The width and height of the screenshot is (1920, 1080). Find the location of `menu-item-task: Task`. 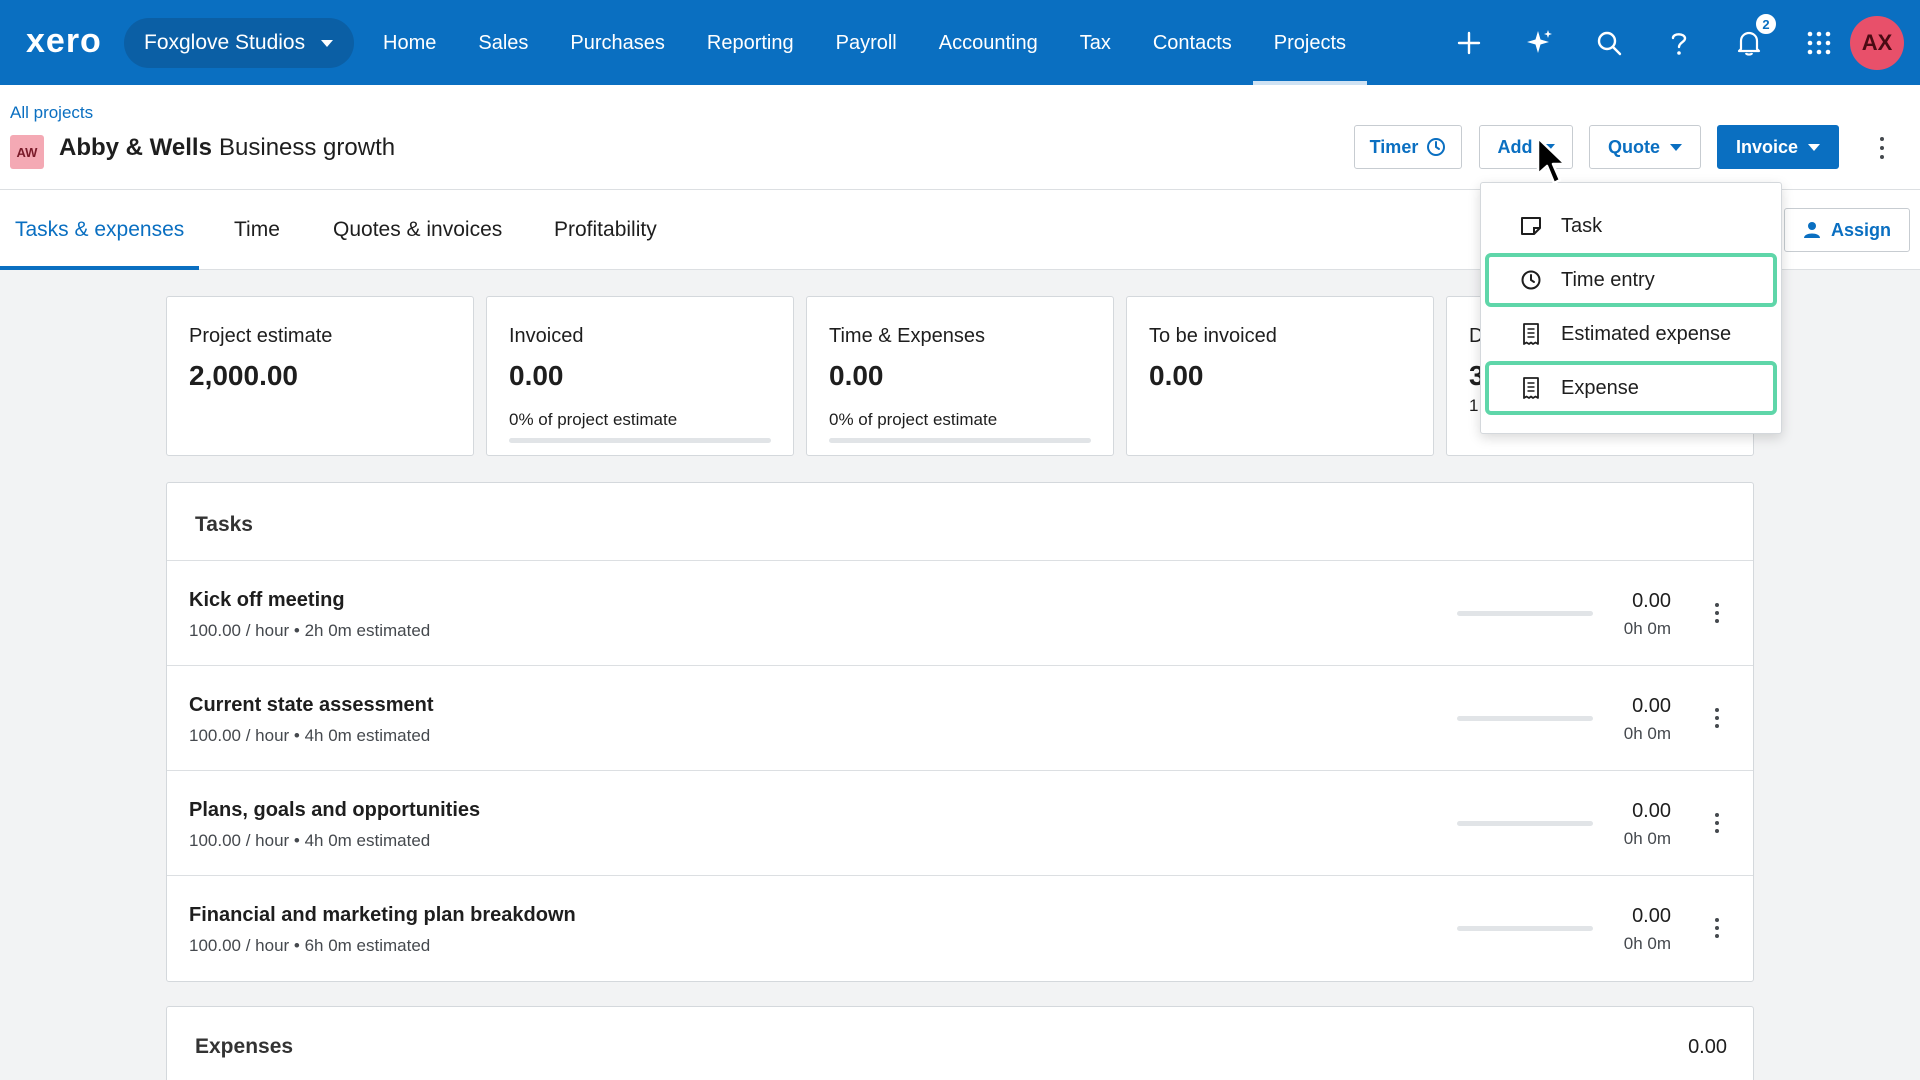

menu-item-task: Task is located at coordinates (1631, 226).